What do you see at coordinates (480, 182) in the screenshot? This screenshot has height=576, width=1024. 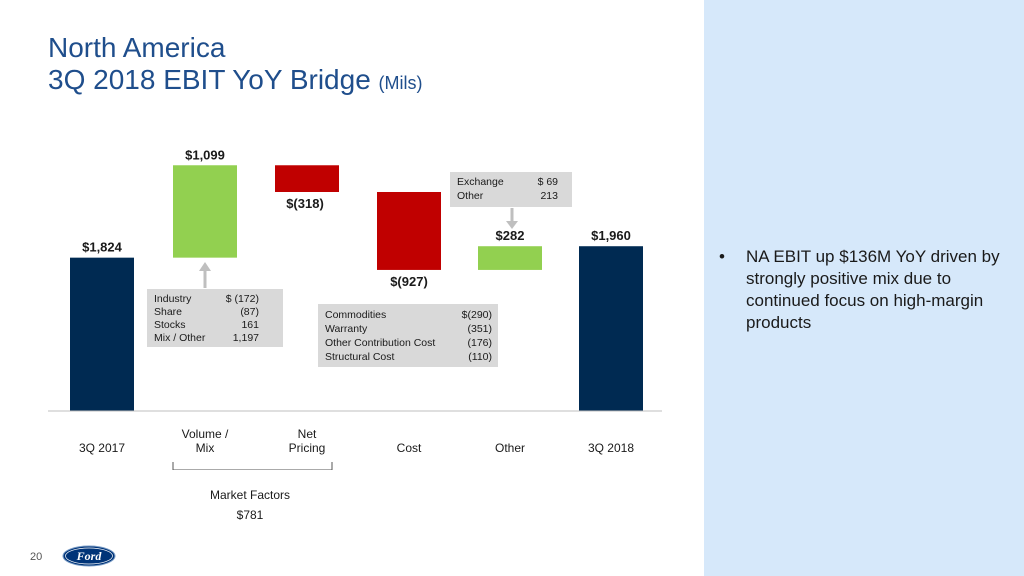 I see `breakdown-label: Exchange` at bounding box center [480, 182].